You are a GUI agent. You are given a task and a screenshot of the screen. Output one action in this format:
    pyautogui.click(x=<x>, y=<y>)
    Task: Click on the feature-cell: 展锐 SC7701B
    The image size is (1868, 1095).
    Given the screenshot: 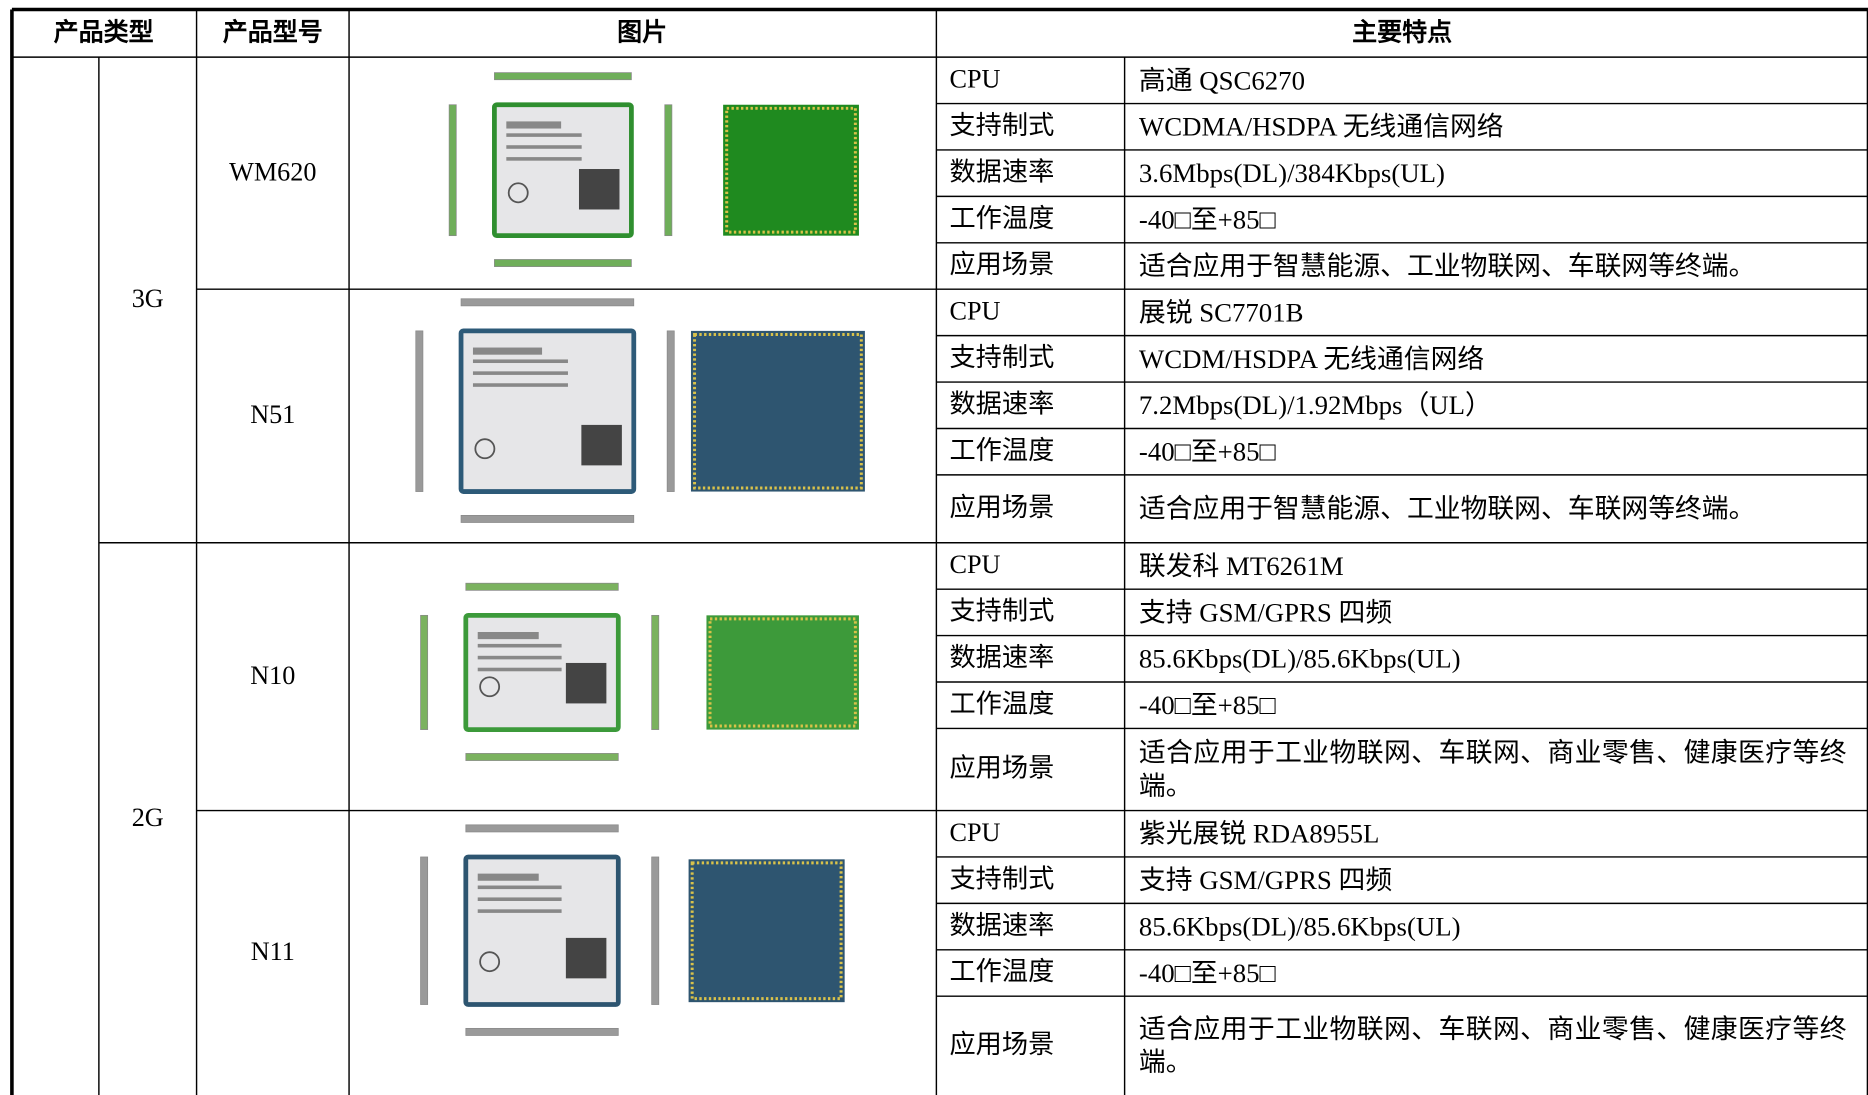 What is the action you would take?
    pyautogui.click(x=1221, y=311)
    